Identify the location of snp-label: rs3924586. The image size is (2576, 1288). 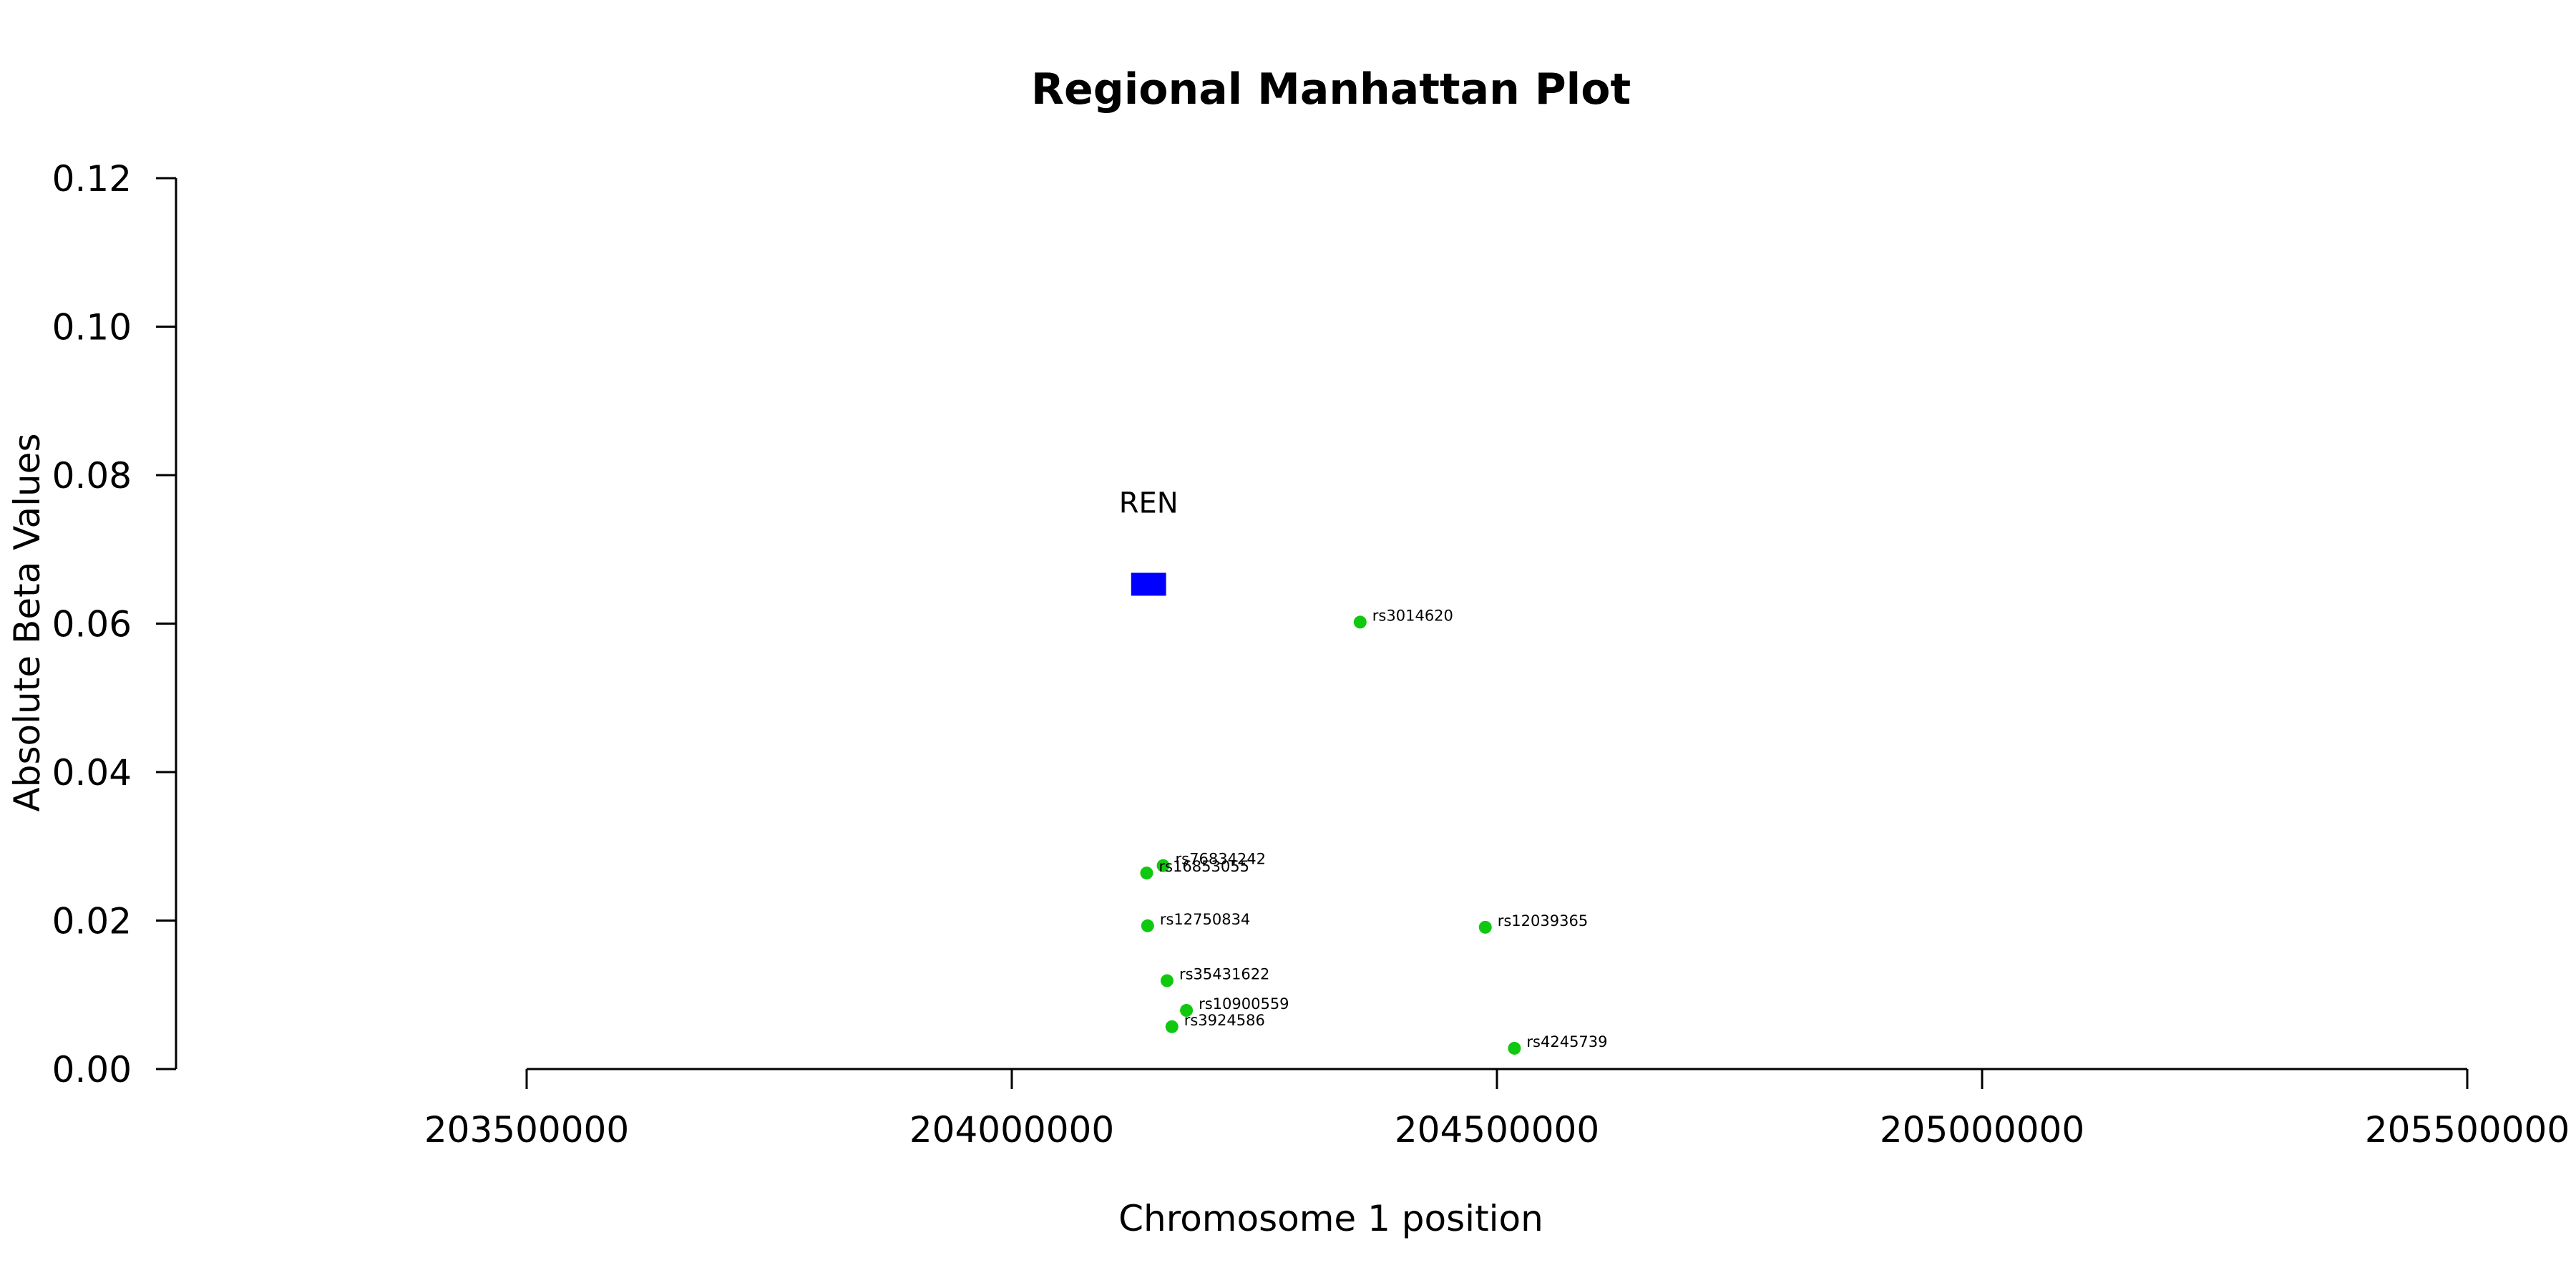
(1224, 1020).